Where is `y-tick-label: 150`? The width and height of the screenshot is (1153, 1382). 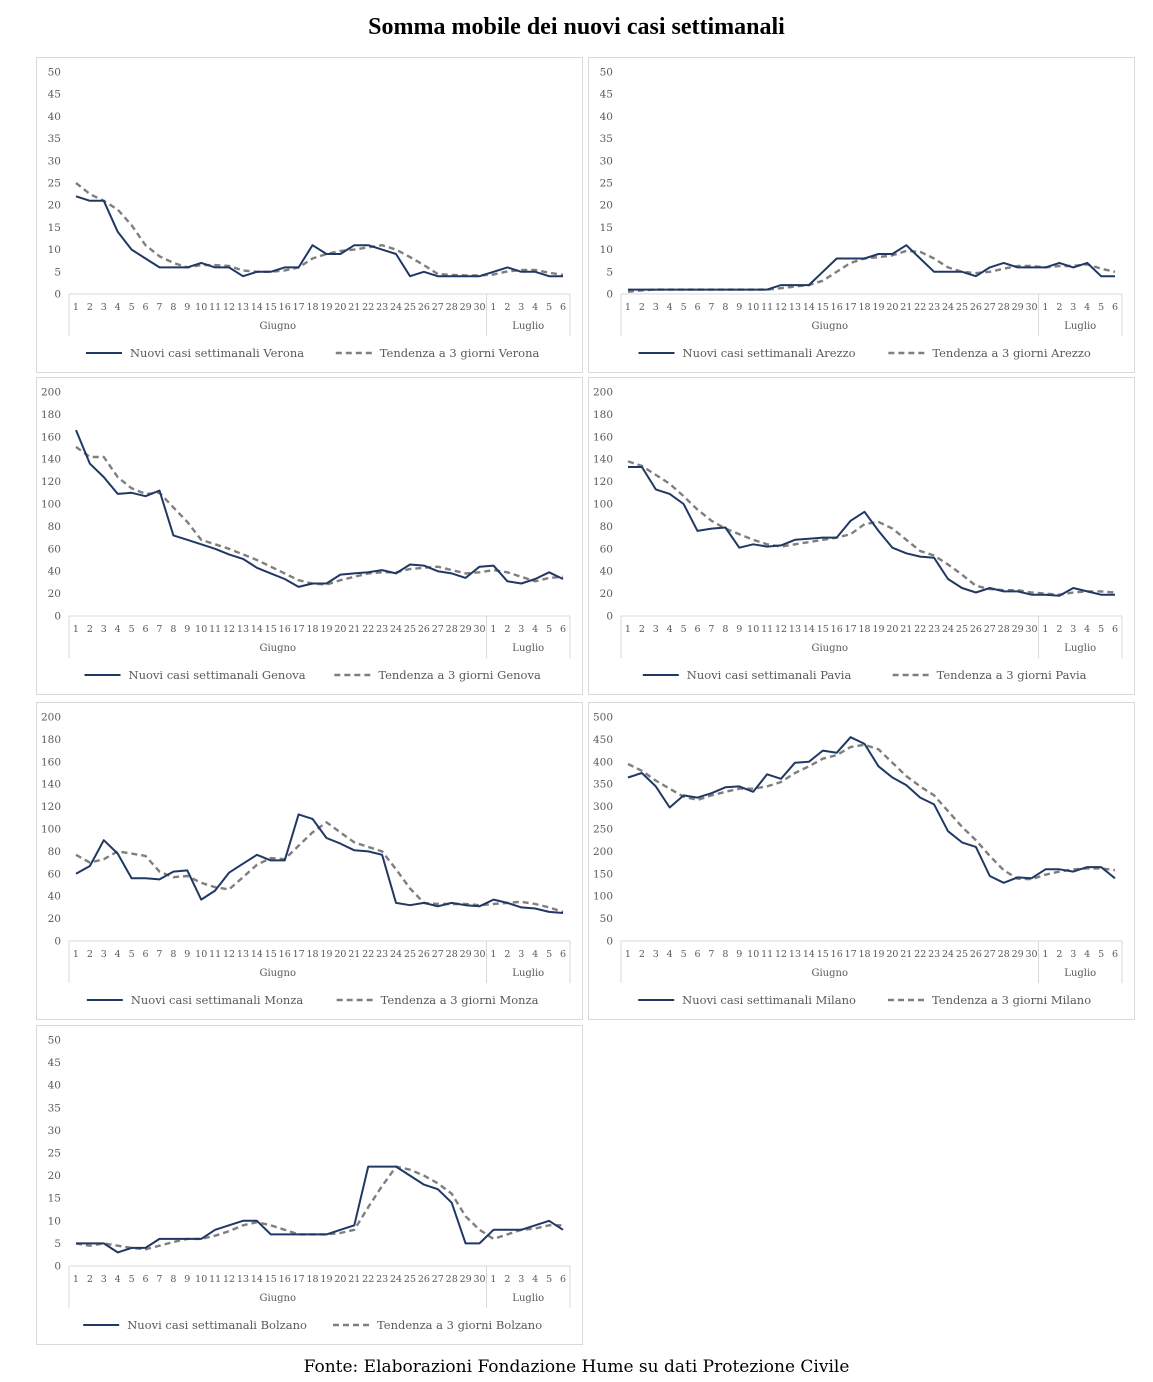
y-tick-label: 150 is located at coordinates (603, 874).